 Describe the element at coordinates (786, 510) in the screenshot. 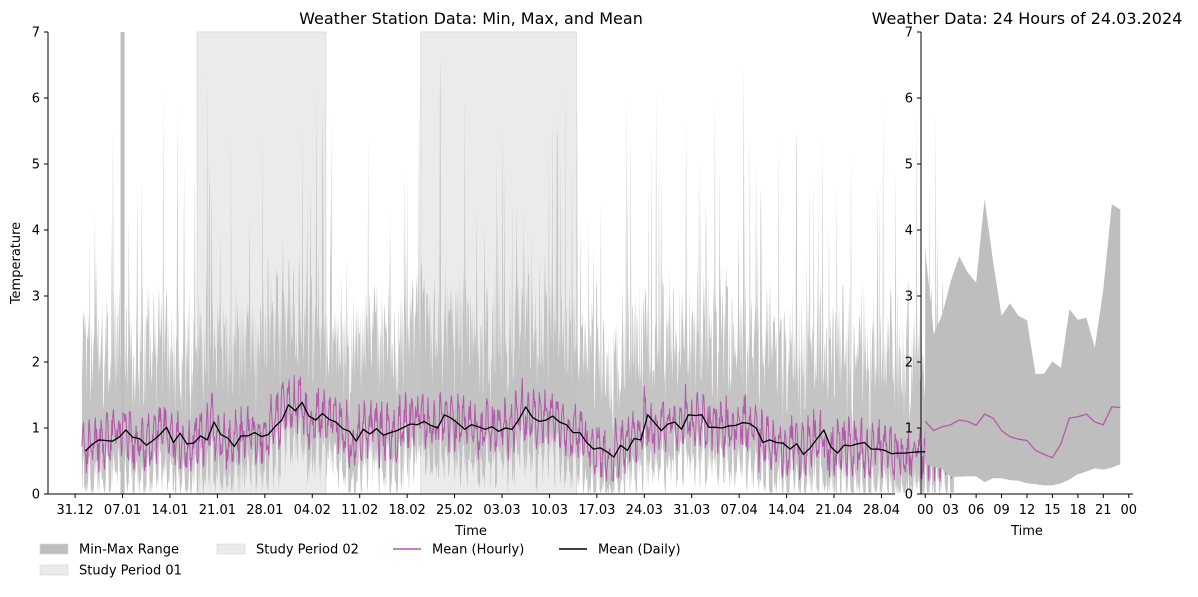

I see `main-x-tick-label: 14.04` at that location.